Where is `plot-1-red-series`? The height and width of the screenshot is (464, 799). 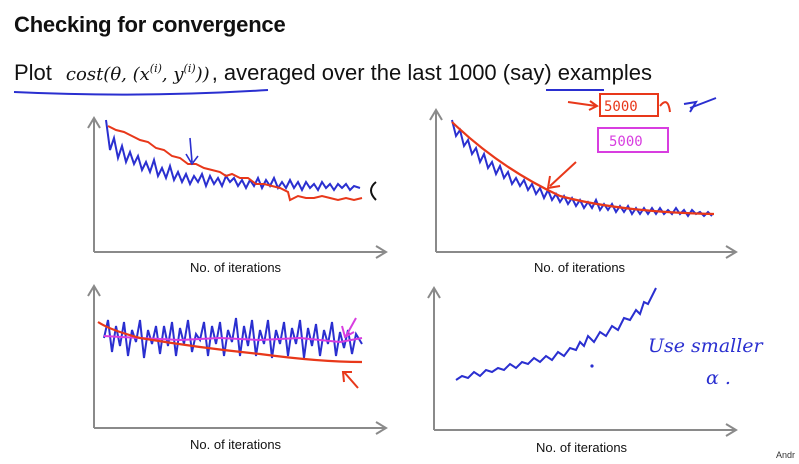 plot-1-red-series is located at coordinates (235, 163).